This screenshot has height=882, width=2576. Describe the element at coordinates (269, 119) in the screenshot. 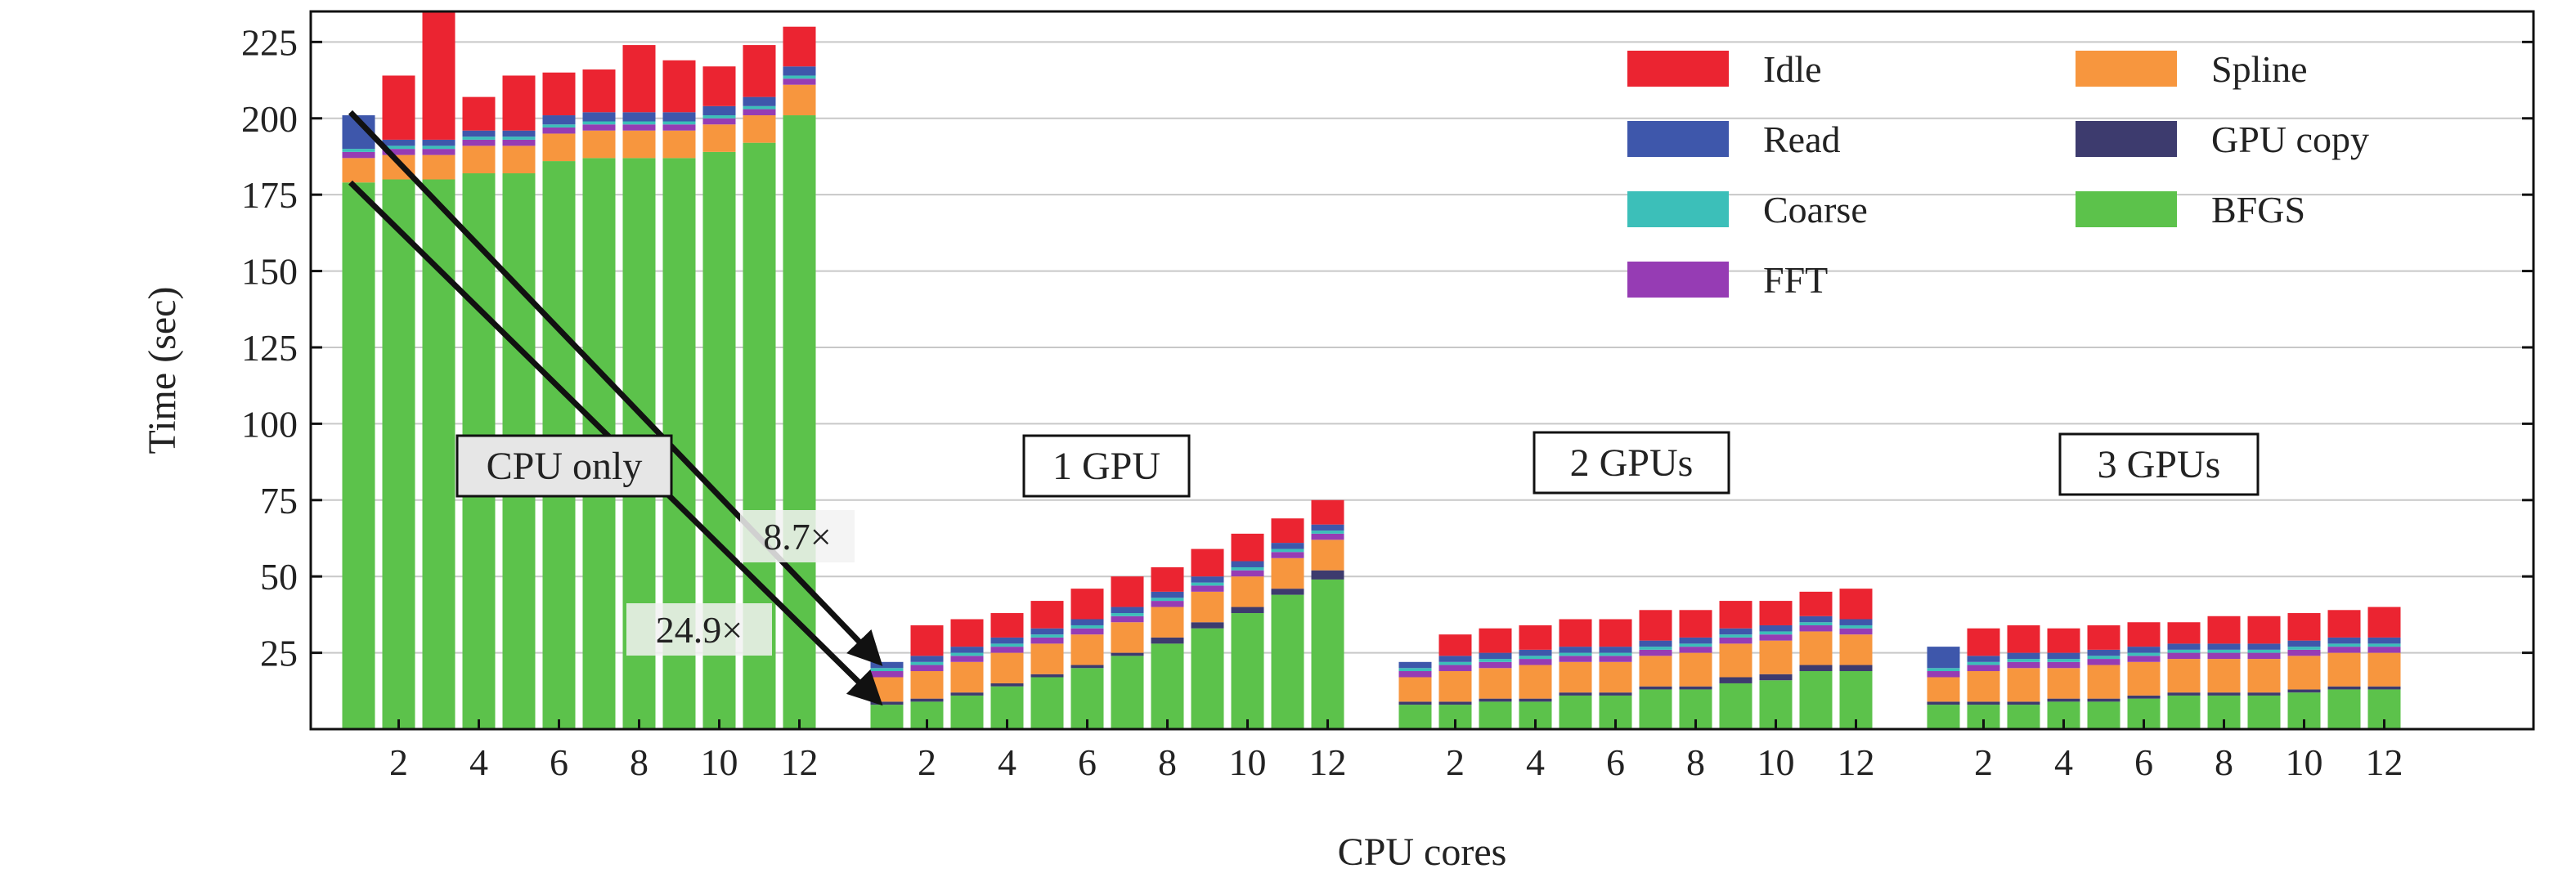

I see `y-tick-label: 200` at that location.